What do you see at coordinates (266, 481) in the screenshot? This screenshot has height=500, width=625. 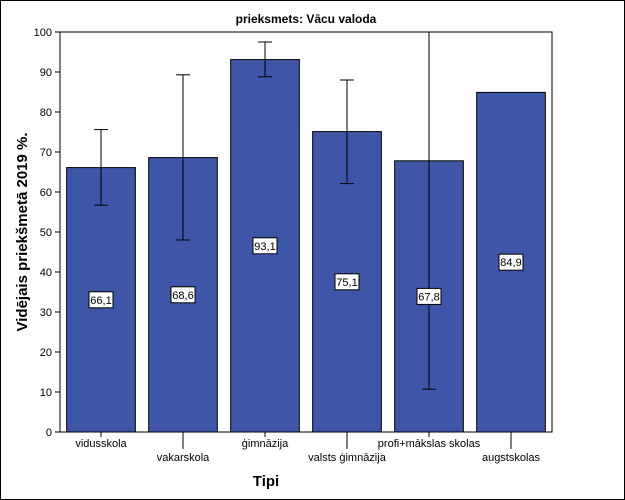 I see `x-axis-title: Tipi` at bounding box center [266, 481].